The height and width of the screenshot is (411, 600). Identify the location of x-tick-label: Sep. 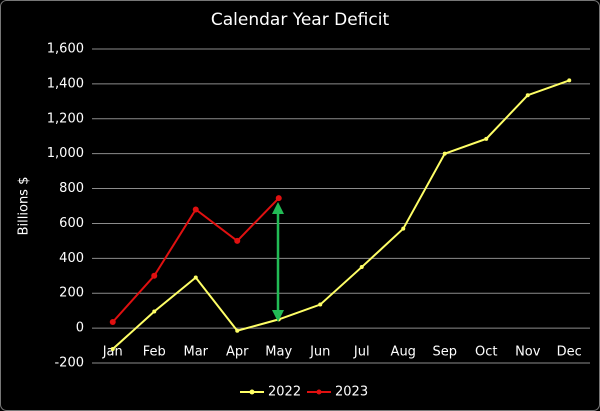
(444, 352).